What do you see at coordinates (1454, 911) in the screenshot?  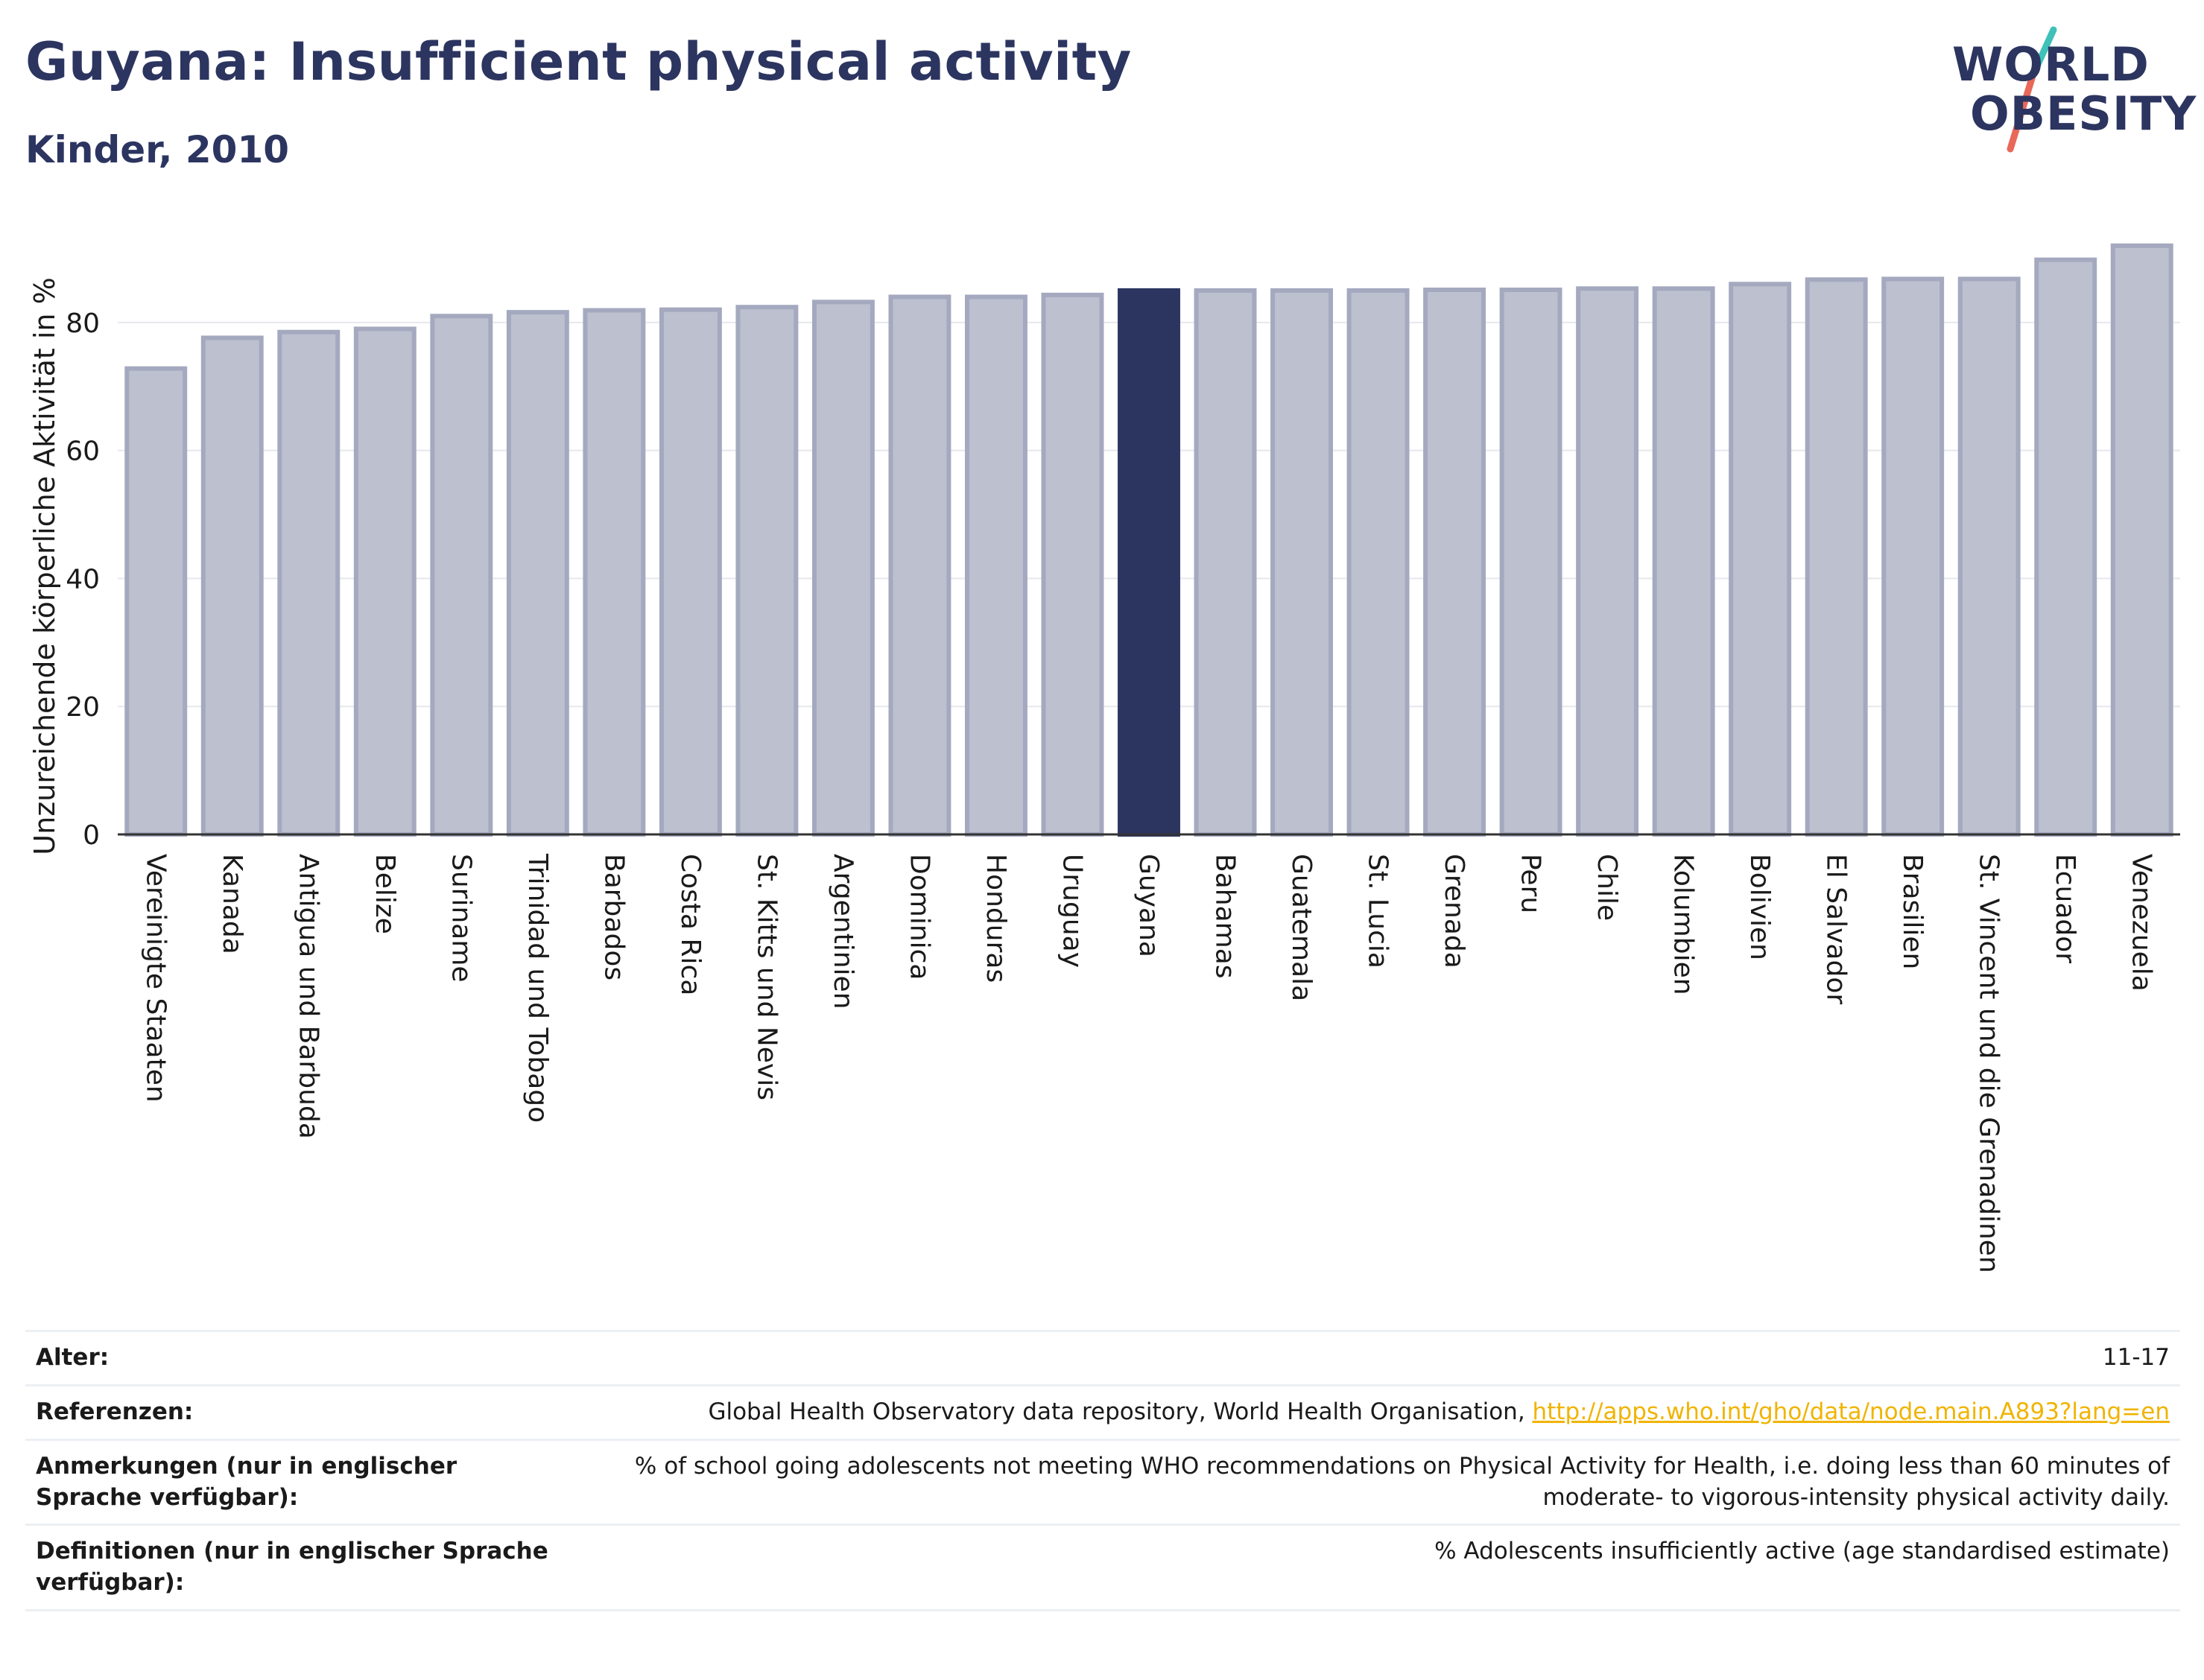 I see `x-tick-label: Grenada` at bounding box center [1454, 911].